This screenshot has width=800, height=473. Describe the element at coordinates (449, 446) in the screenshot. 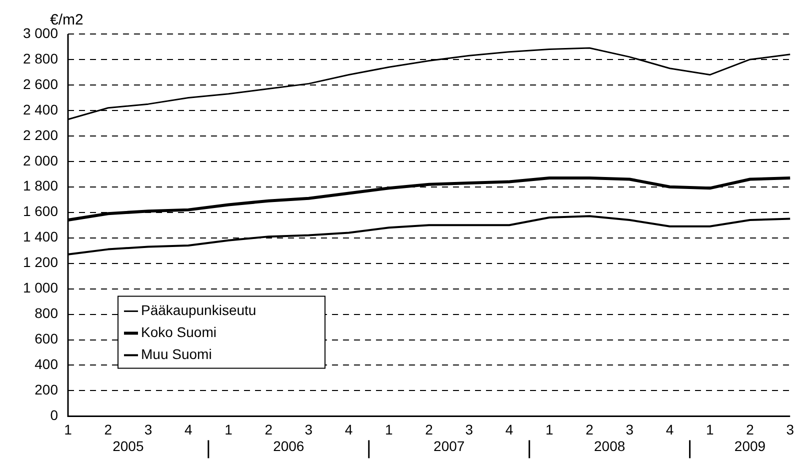

I see `text: 2007` at that location.